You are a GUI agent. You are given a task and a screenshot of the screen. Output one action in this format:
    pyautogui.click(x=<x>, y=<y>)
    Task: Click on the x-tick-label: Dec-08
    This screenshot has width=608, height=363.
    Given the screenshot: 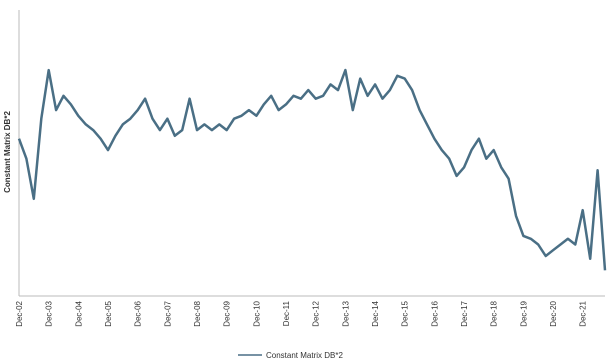 What is the action you would take?
    pyautogui.click(x=197, y=313)
    